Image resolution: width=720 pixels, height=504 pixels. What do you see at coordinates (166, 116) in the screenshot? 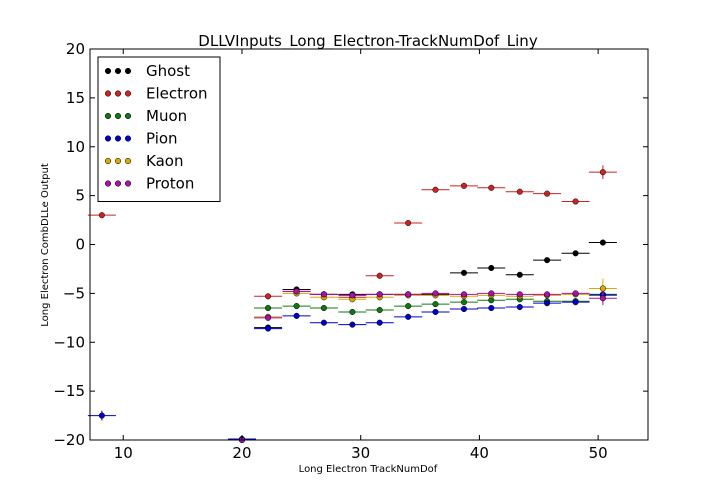
I see `legend-label: Muon` at bounding box center [166, 116].